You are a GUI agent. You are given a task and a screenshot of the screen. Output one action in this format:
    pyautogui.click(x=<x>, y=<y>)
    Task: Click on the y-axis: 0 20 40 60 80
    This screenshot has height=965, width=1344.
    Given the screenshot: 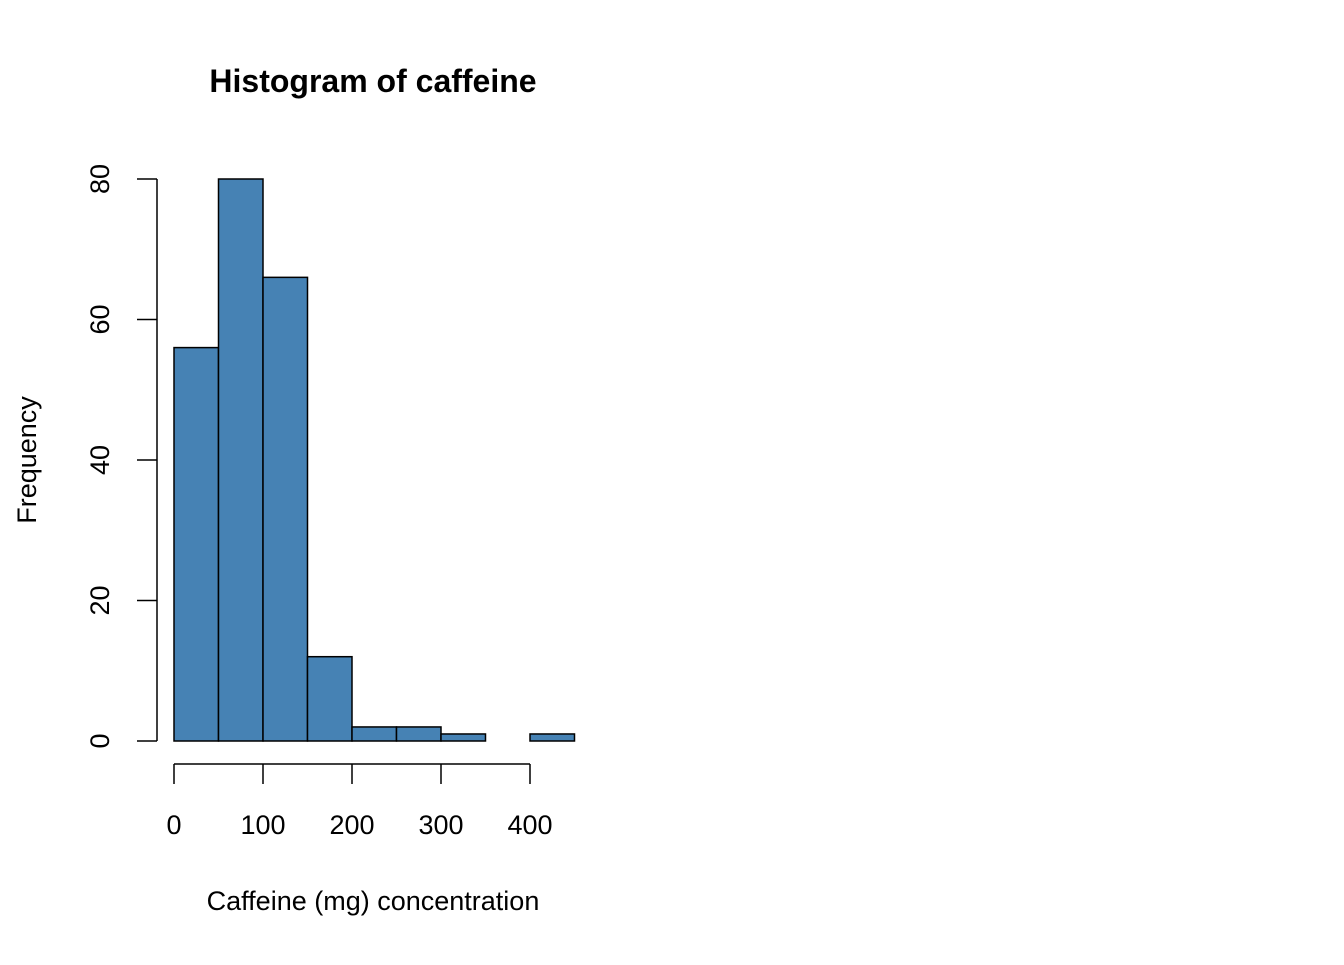 What is the action you would take?
    pyautogui.click(x=121, y=456)
    